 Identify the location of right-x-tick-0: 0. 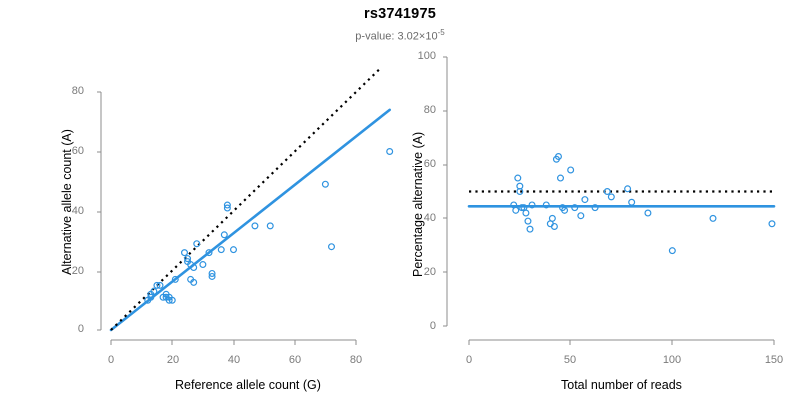
(469, 360).